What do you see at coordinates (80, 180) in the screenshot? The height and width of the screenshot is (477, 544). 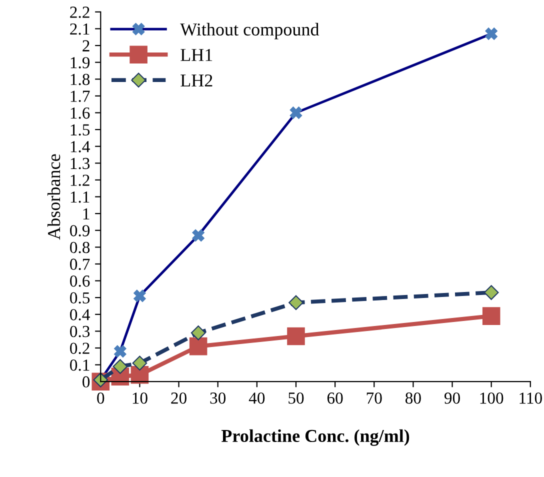 I see `y-tick-label: 1.2` at bounding box center [80, 180].